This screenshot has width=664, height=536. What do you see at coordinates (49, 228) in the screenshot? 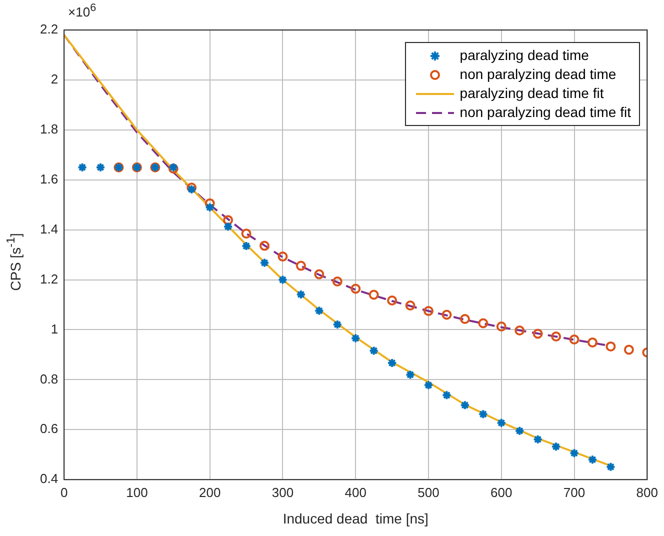
I see `y-tick-label: 1.4` at bounding box center [49, 228].